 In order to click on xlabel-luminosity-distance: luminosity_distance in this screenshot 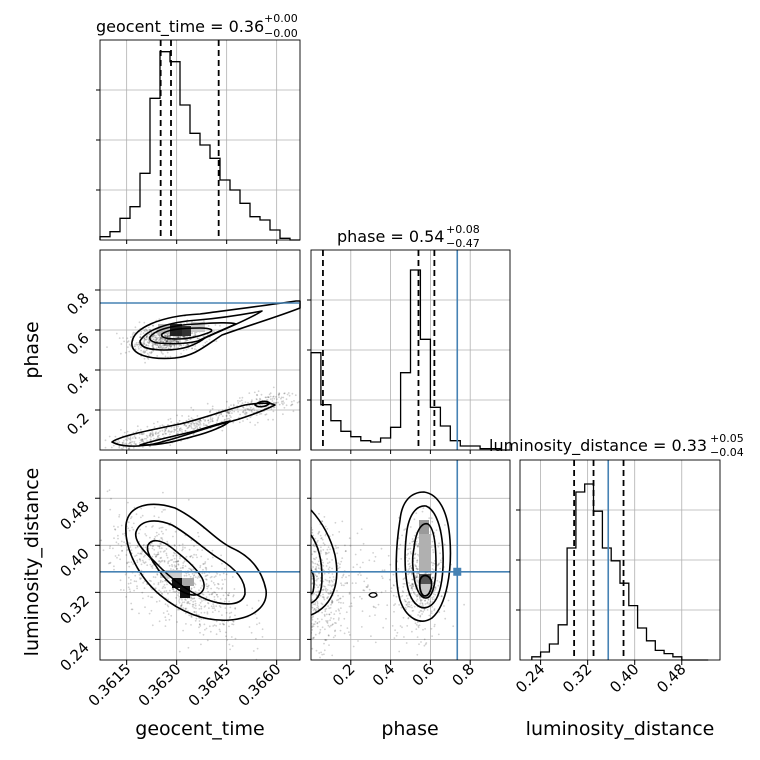, I will do `click(620, 729)`.